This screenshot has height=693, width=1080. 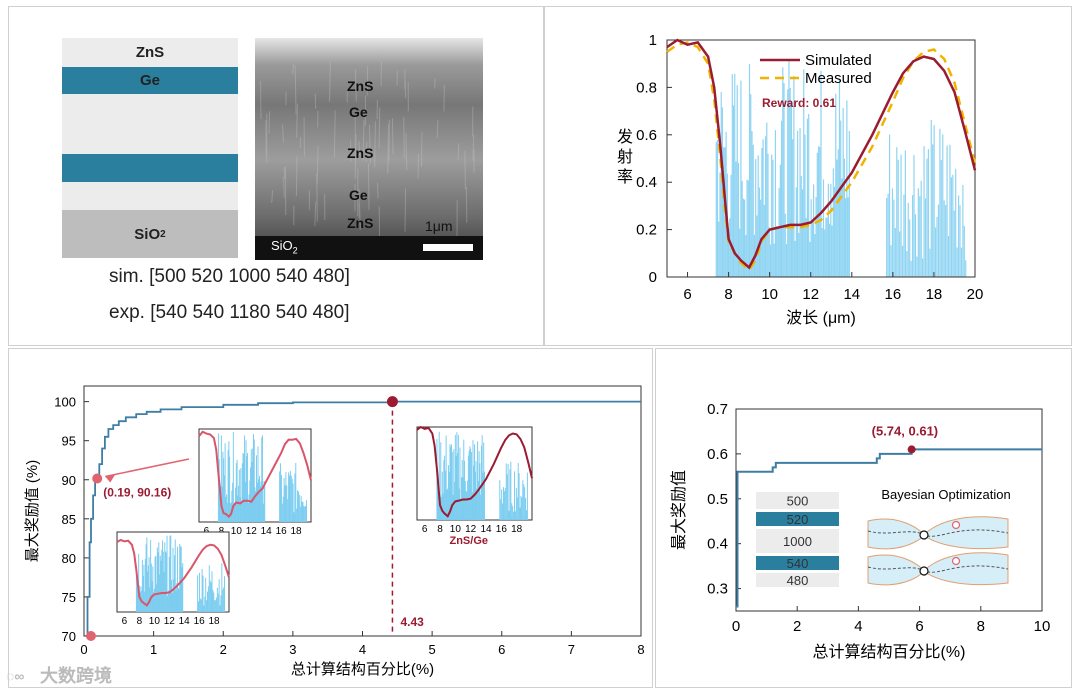 I want to click on inset-layer-label: 1000, so click(x=797, y=541).